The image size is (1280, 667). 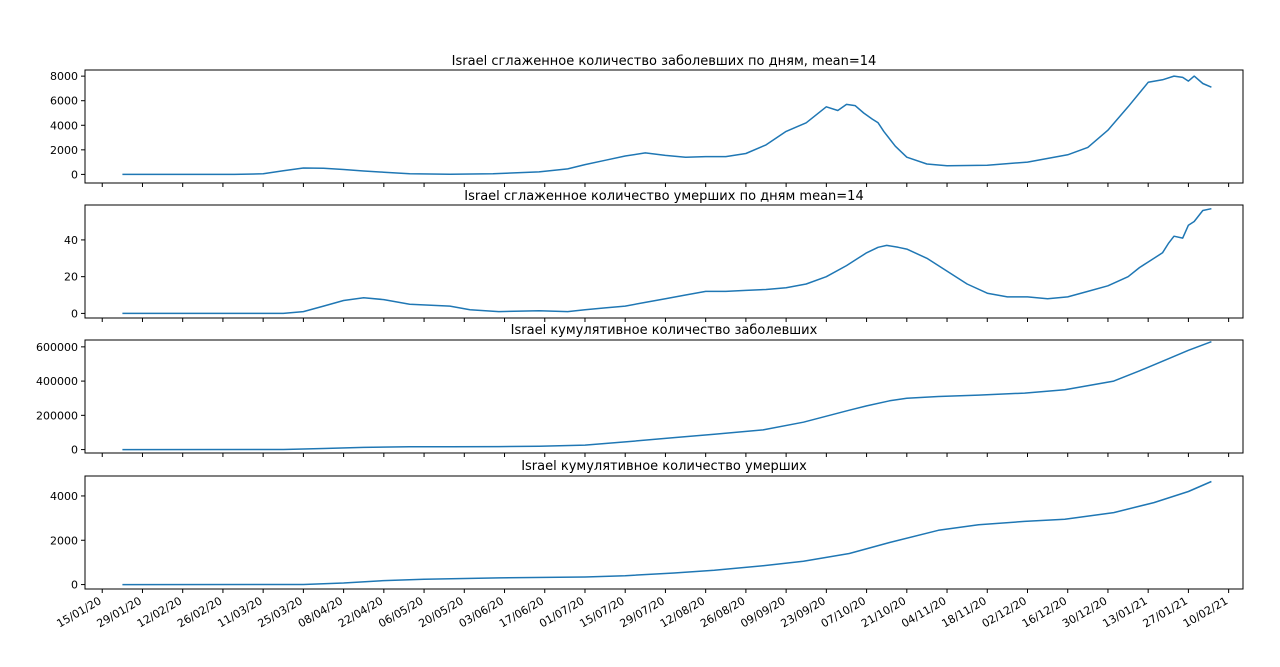 I want to click on x-tick-label: 12/08/20, so click(x=682, y=612).